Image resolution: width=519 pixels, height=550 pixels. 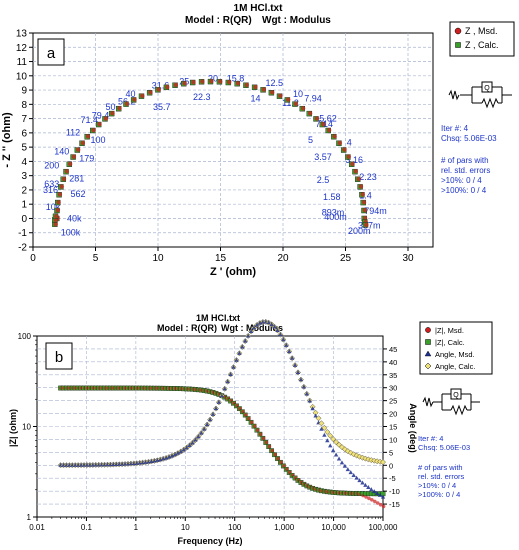 What do you see at coordinates (346, 258) in the screenshot?
I see `x-tick-label: 25` at bounding box center [346, 258].